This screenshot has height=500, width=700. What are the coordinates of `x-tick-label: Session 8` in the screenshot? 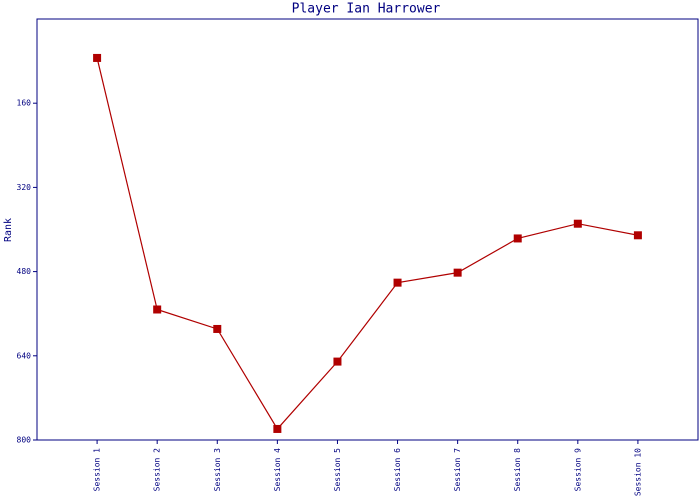 It's located at (517, 470).